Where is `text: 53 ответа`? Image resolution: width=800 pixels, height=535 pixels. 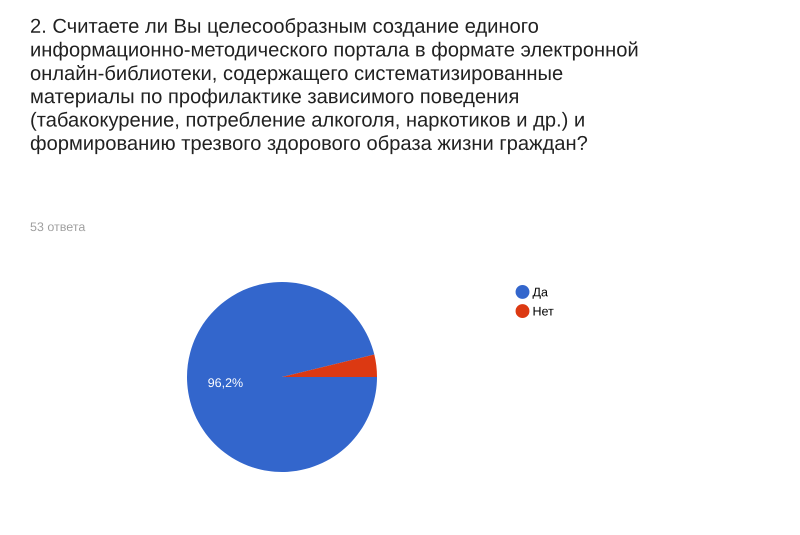
text: 53 ответа is located at coordinates (58, 227).